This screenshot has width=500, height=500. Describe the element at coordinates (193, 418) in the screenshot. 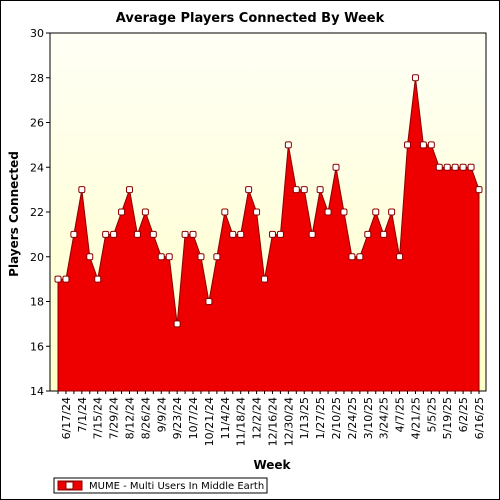

I see `x-tick-label: 10/7/24` at that location.